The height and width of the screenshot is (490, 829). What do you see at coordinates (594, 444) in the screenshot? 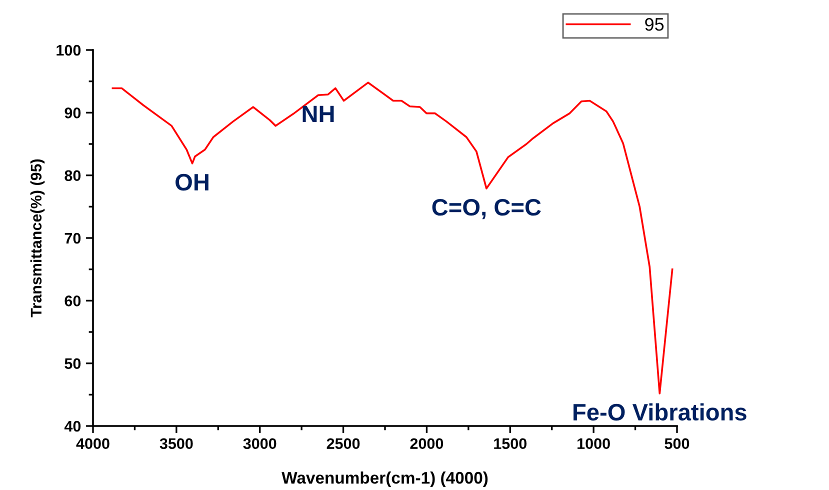
I see `x-tick-label: 1000` at bounding box center [594, 444].